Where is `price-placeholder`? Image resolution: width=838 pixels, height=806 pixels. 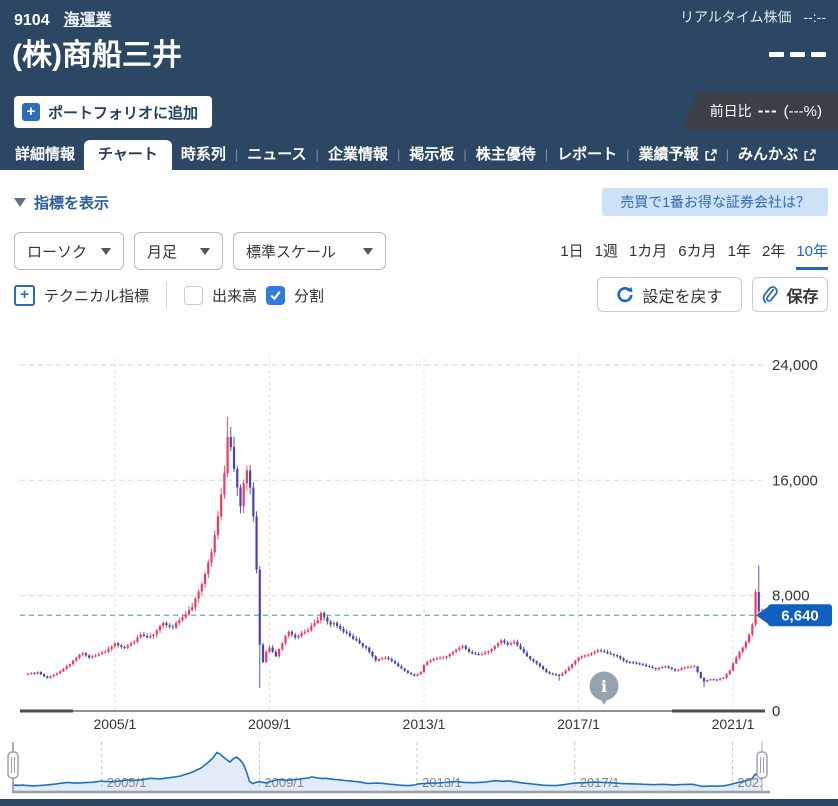
price-placeholder is located at coordinates (797, 54).